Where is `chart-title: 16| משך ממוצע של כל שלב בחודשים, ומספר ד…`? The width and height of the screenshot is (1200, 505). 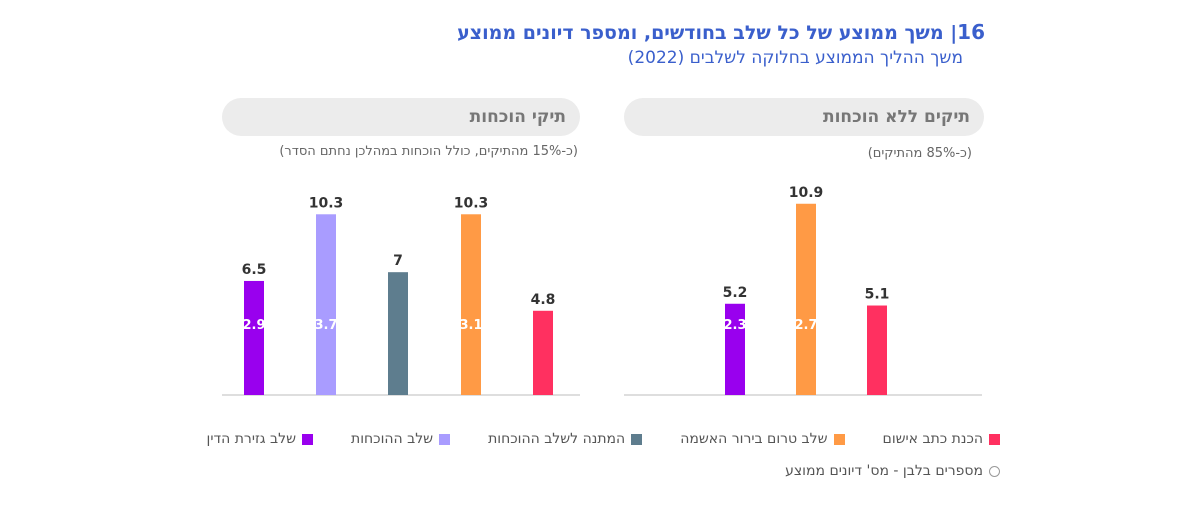 chart-title: 16| משך ממוצע של כל שלב בחודשים, ומספר ד… is located at coordinates (721, 32).